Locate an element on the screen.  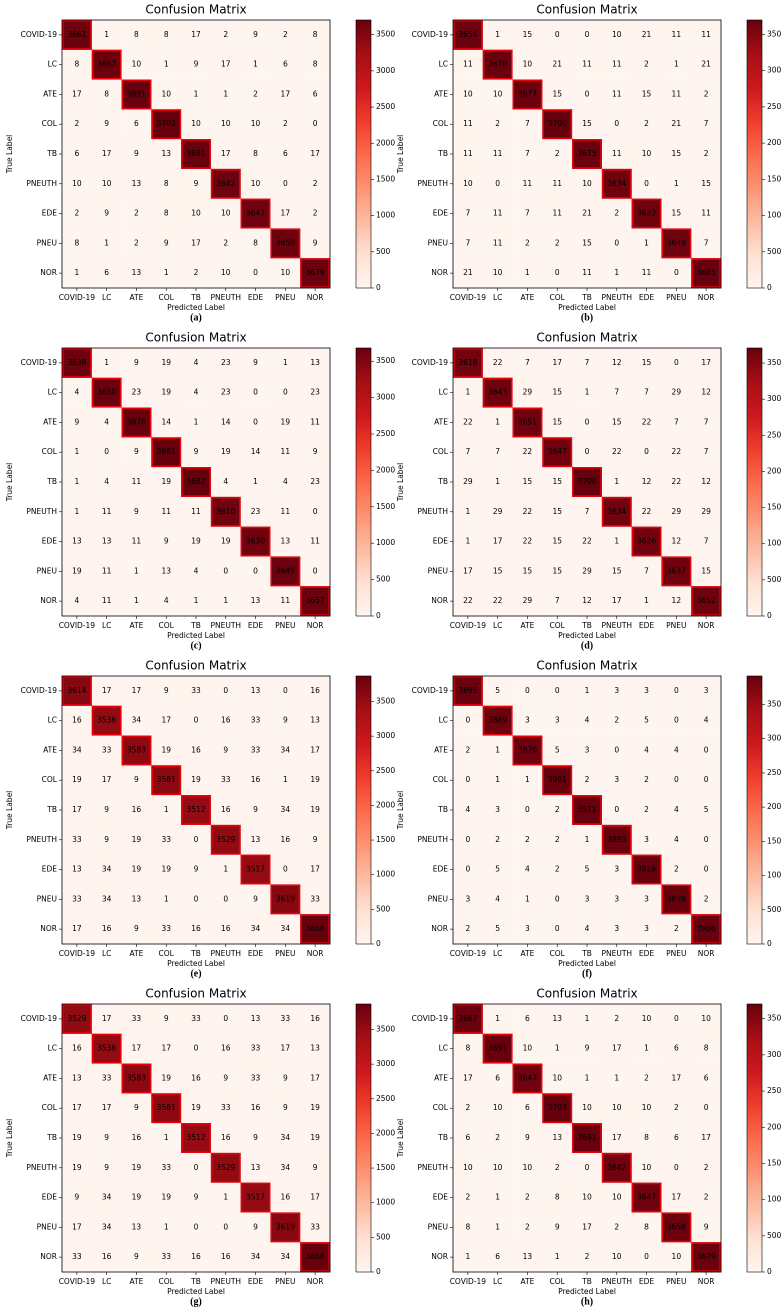
cell-value: 3517 is located at coordinates (255, 1197).